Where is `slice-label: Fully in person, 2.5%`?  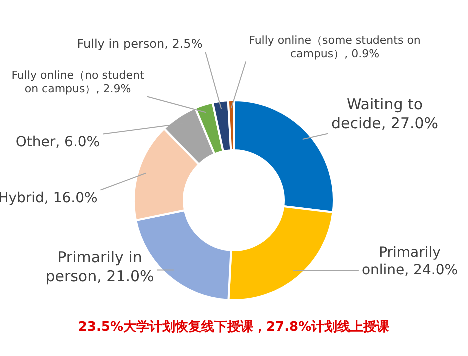 slice-label: Fully in person, 2.5% is located at coordinates (140, 44).